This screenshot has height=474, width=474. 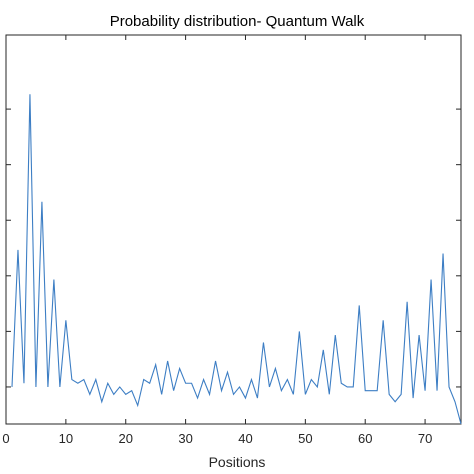 I want to click on x-tick-label: 10, so click(x=66, y=438).